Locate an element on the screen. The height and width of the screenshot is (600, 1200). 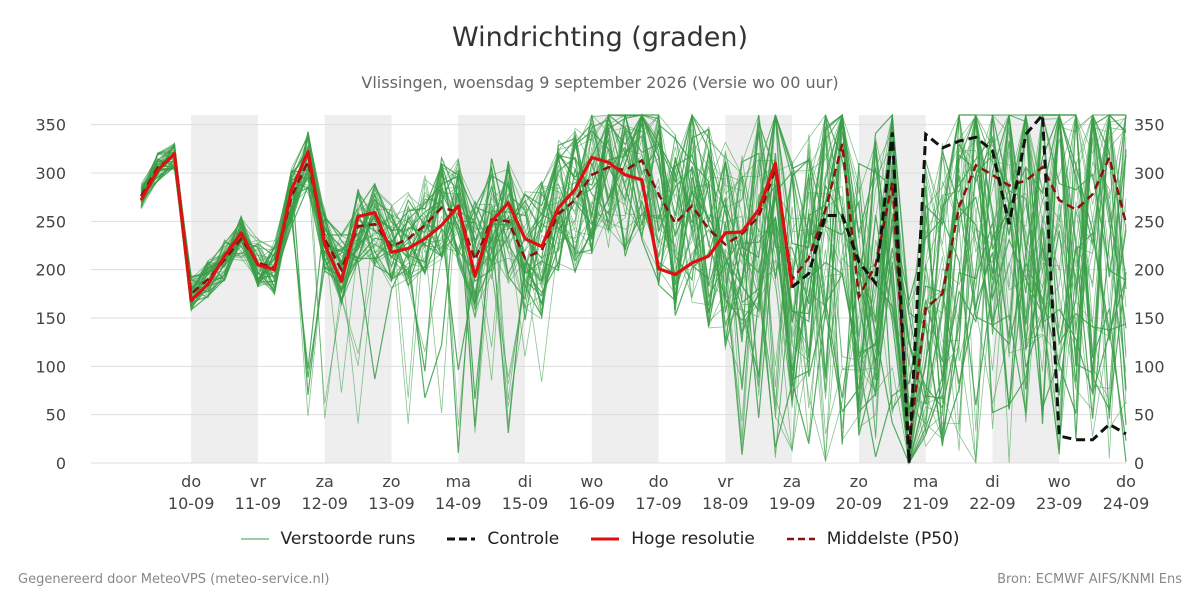
legend-median: Middelste (P50) is located at coordinates (873, 539).